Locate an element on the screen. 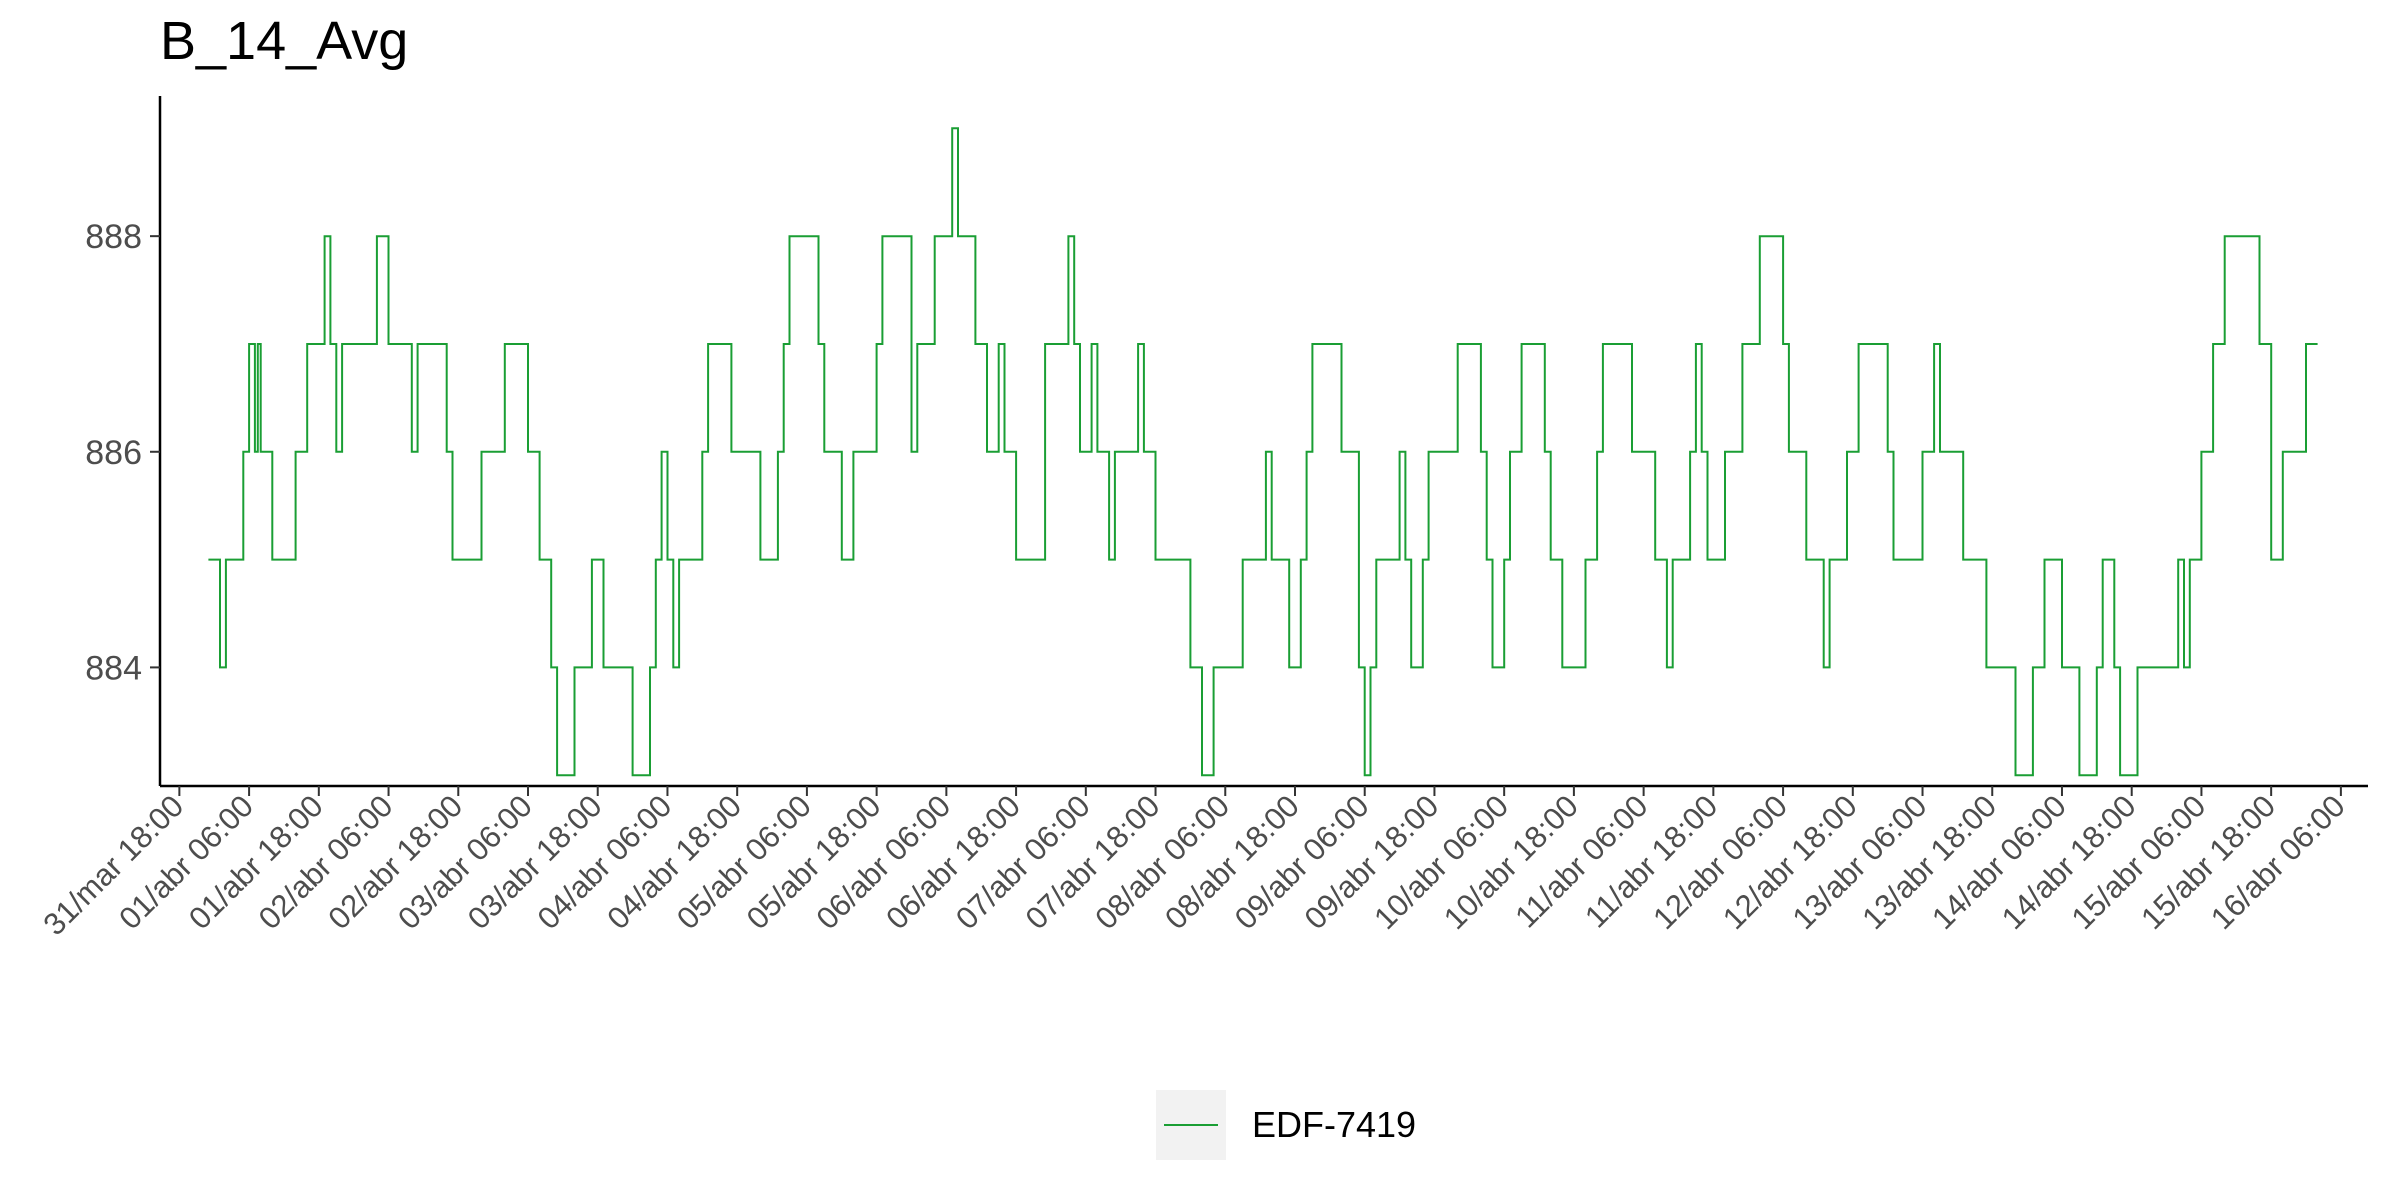 The width and height of the screenshot is (2400, 1200). y-tick-label: 884 is located at coordinates (113, 668).